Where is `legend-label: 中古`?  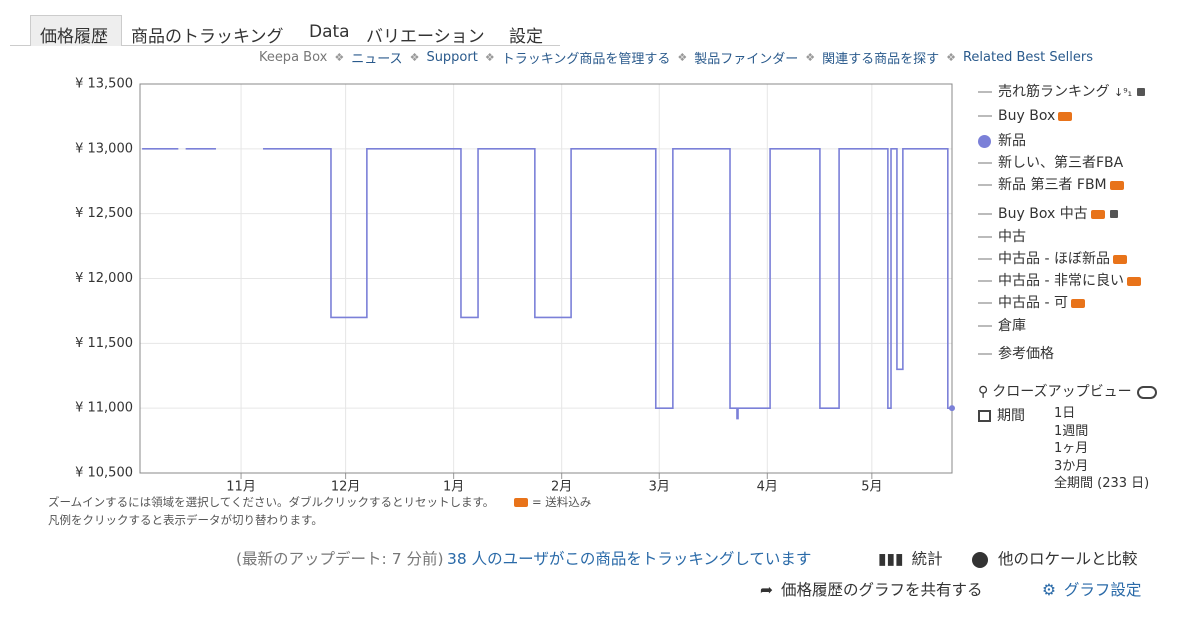
legend-label: 中古 is located at coordinates (1012, 237).